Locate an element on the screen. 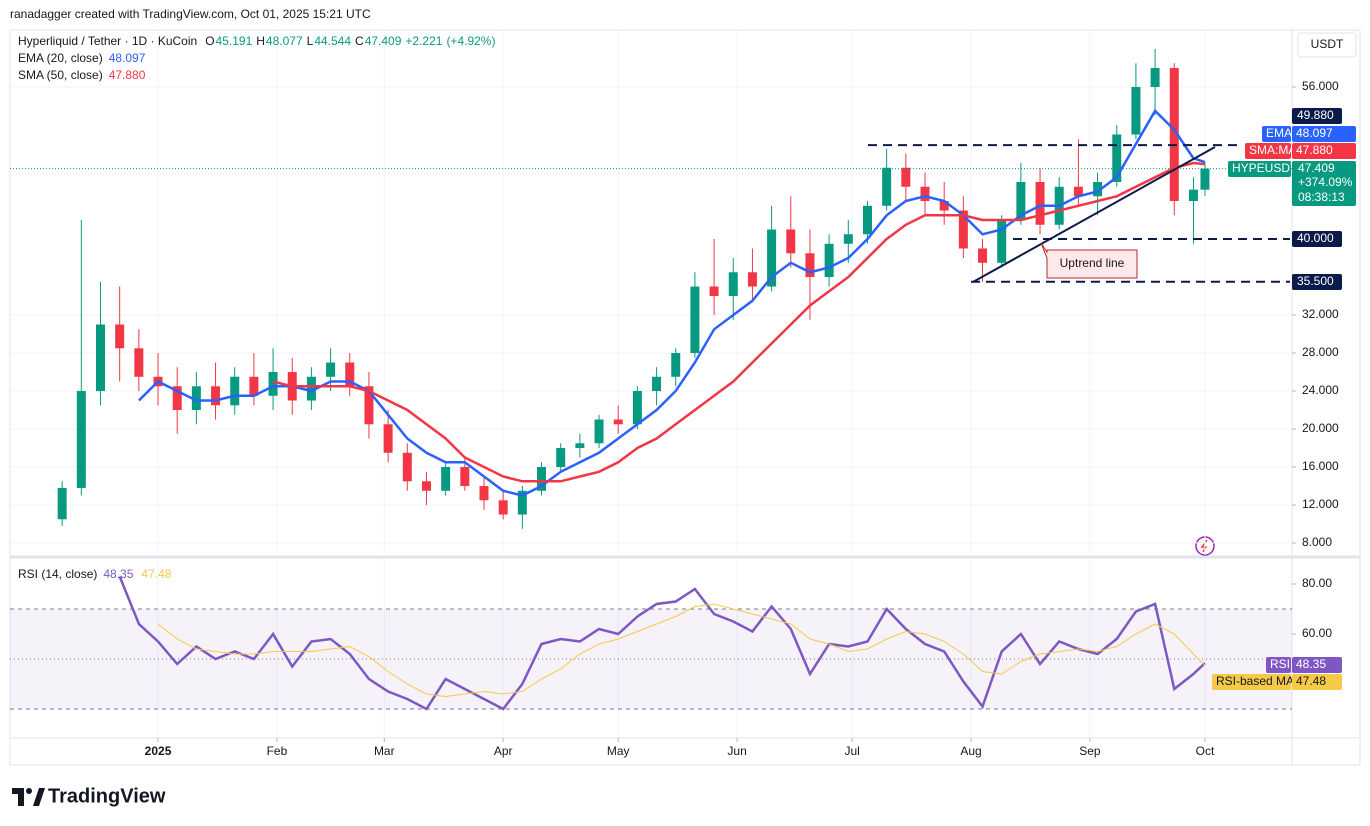  y-tick-label: 28.000 is located at coordinates (1320, 352).